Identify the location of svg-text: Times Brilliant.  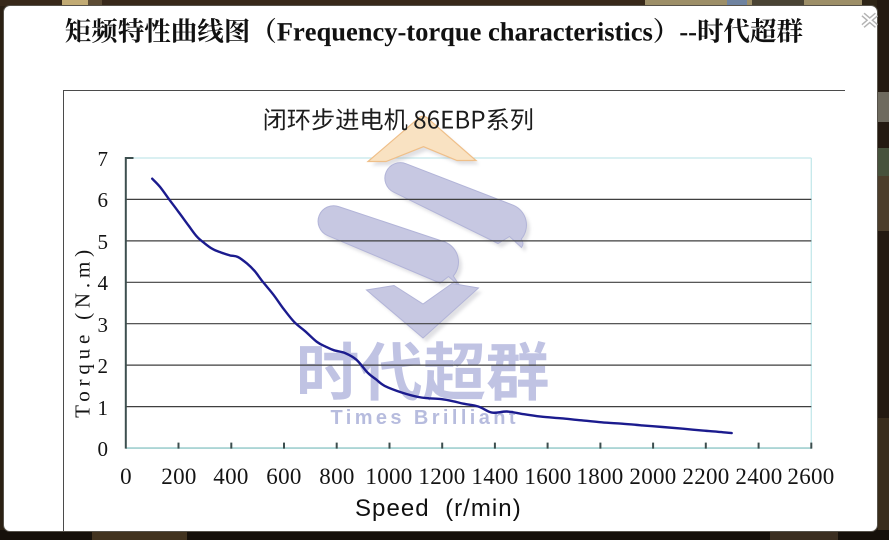
(425, 418).